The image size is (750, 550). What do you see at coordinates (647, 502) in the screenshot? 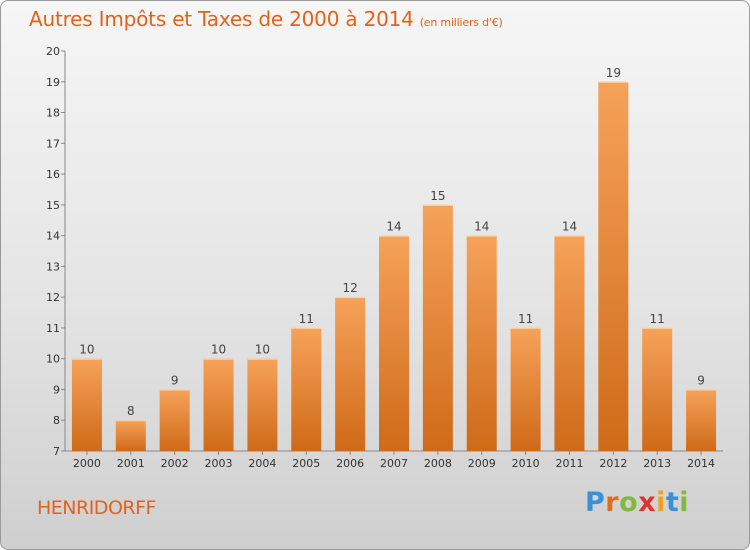
I see `logo-letter: x` at bounding box center [647, 502].